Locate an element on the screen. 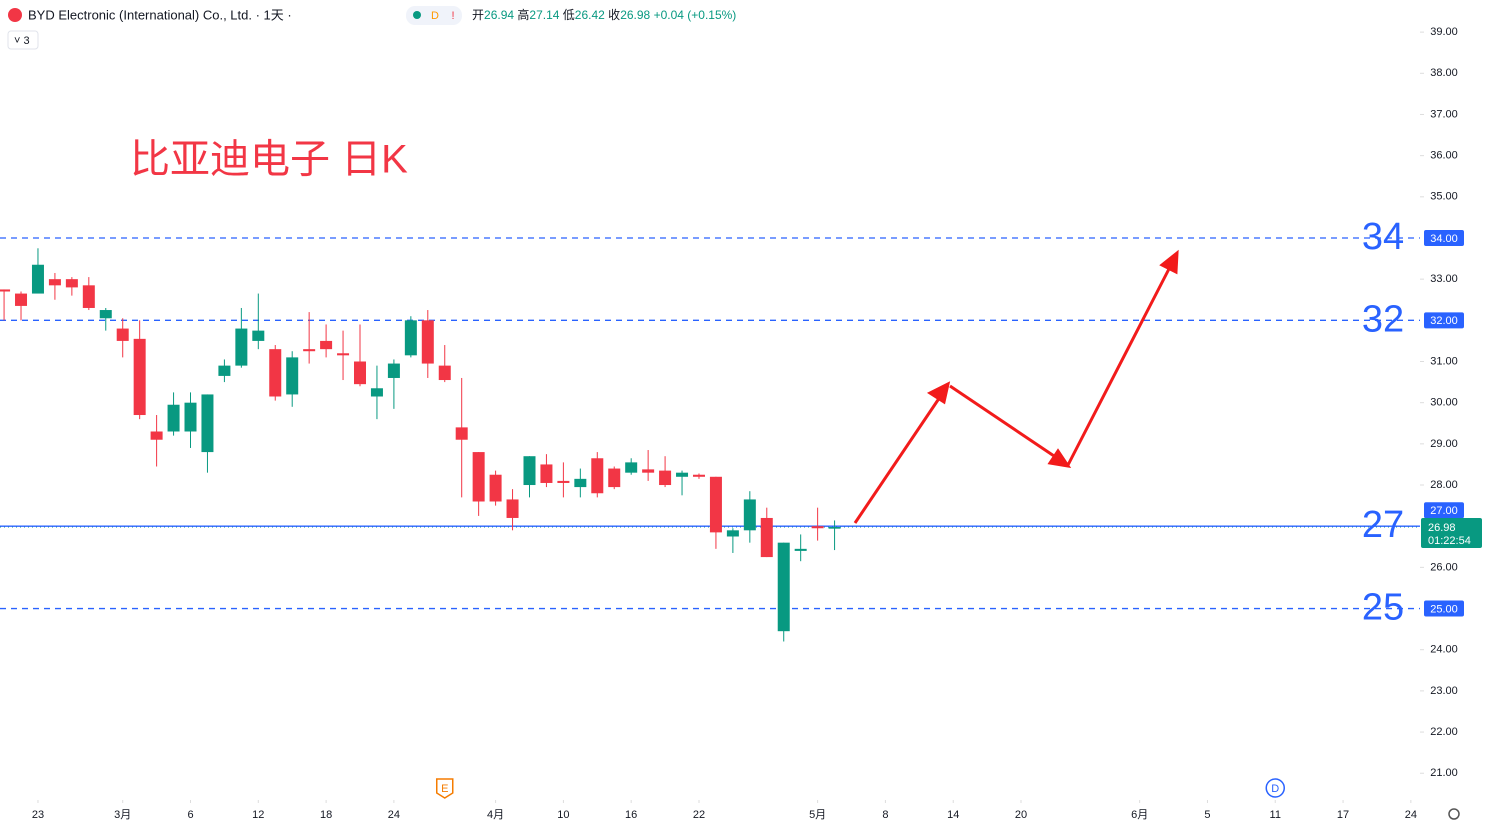 This screenshot has width=1486, height=824. y-tick-label: 33.00 is located at coordinates (1444, 279).